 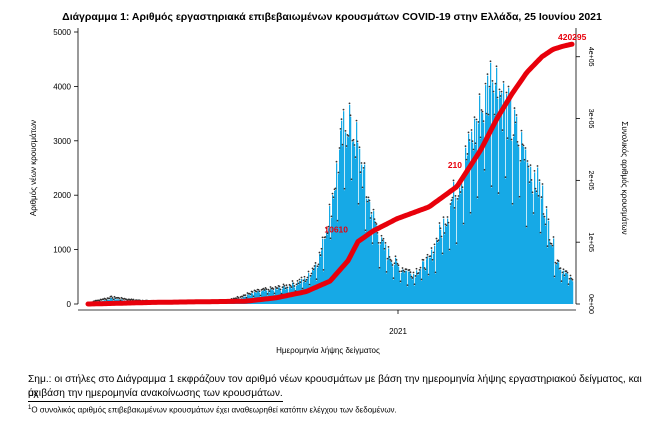 What do you see at coordinates (30, 408) in the screenshot?
I see `footnote-mark: 1` at bounding box center [30, 408].